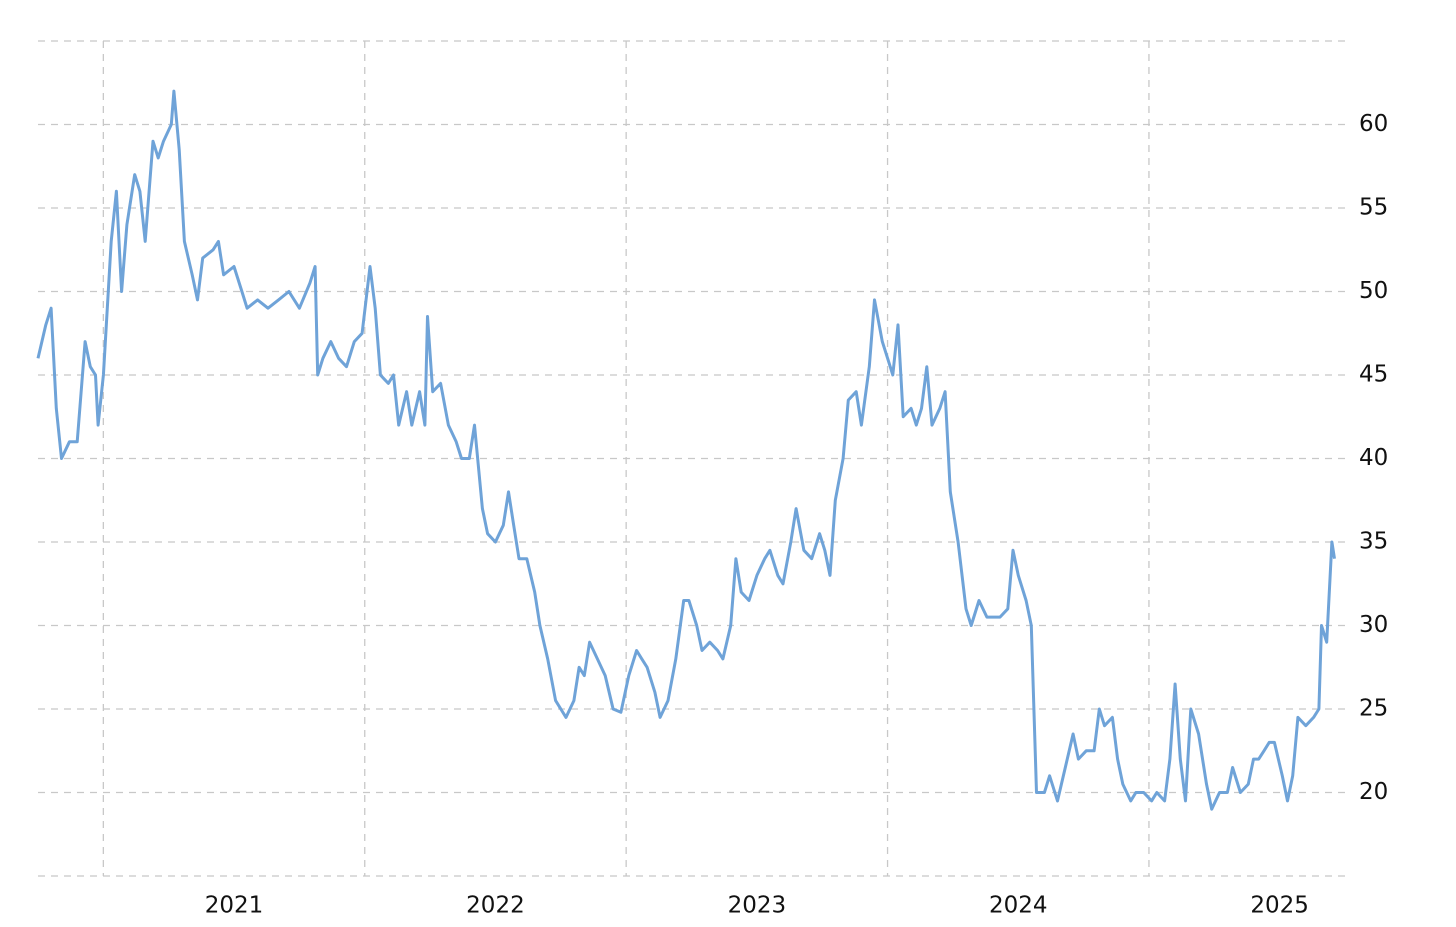 The image size is (1456, 927). Describe the element at coordinates (1373, 458) in the screenshot. I see `y-tick-label: 40` at that location.